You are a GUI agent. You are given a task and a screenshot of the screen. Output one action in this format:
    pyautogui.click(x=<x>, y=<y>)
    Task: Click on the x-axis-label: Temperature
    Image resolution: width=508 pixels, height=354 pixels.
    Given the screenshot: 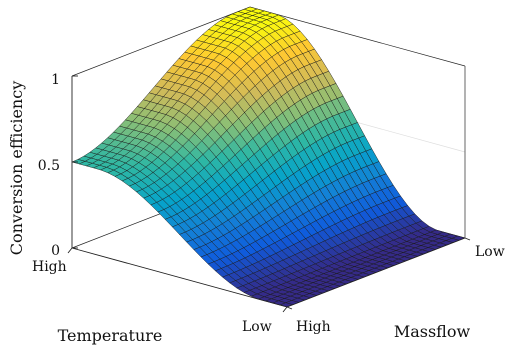 What is the action you would take?
    pyautogui.click(x=110, y=335)
    